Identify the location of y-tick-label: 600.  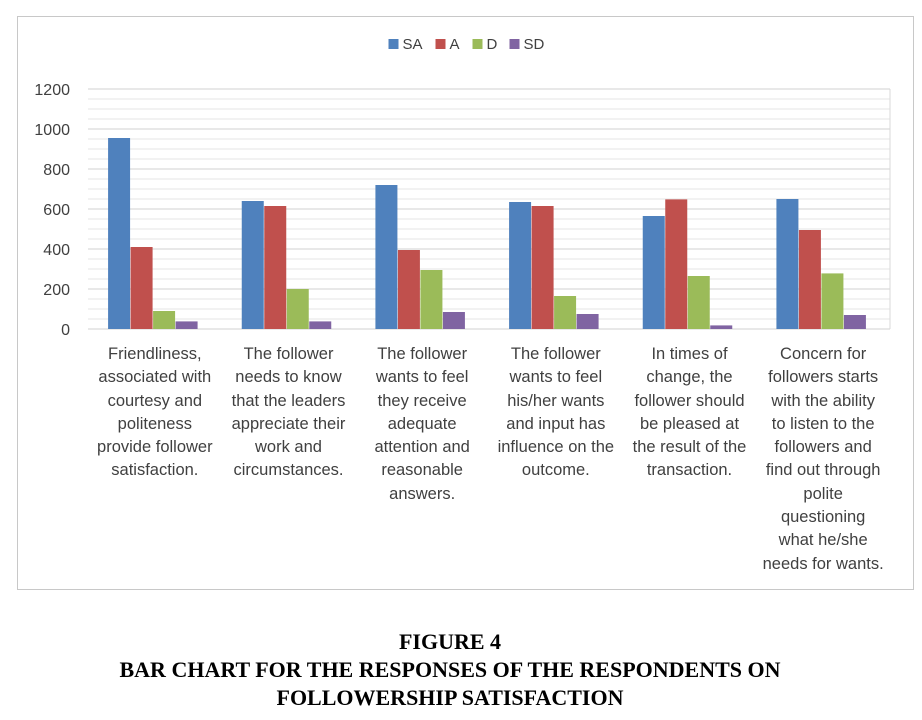
(56, 210).